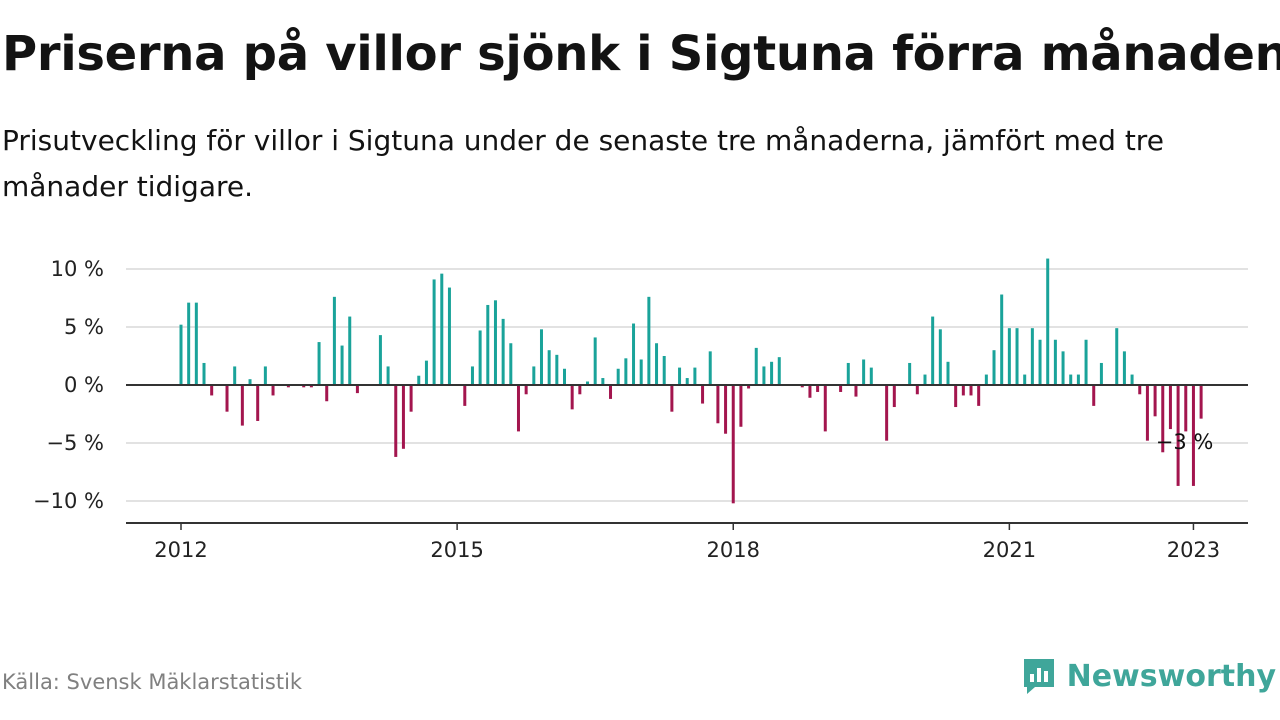 This screenshot has width=1280, height=720. I want to click on y-tick-label: 10 %, so click(77, 269).